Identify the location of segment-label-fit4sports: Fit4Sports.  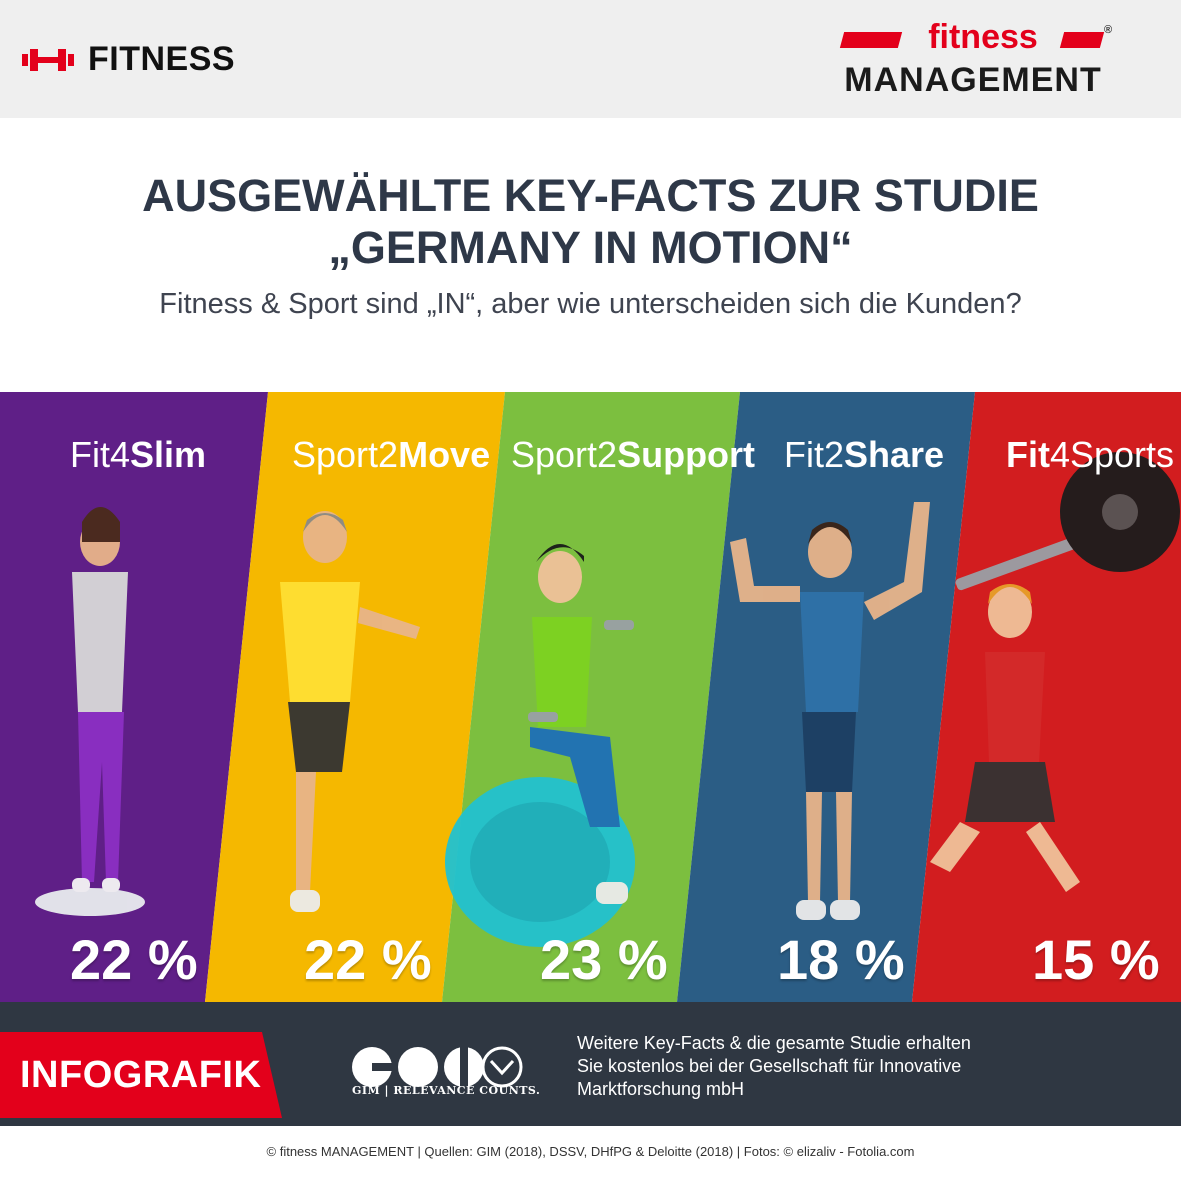
(1090, 454).